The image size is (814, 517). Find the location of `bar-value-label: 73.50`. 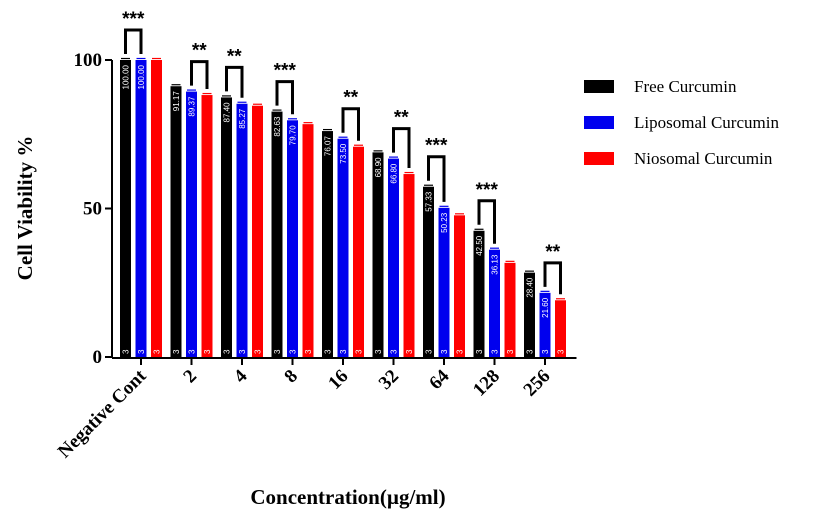

bar-value-label: 73.50 is located at coordinates (343, 153).